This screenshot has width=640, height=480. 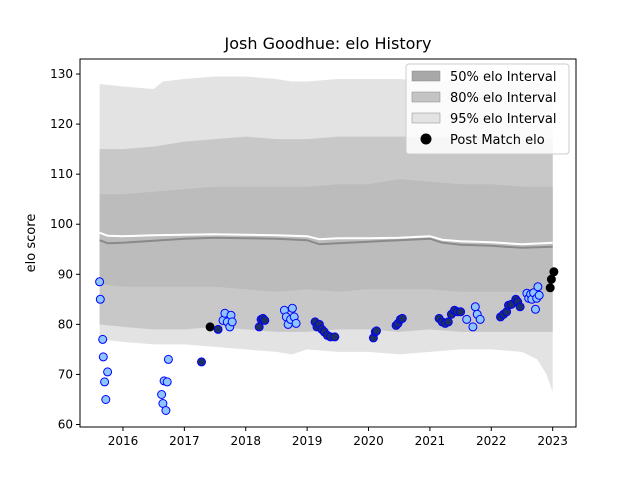 I want to click on chart-title: Josh Goodhue: elo History, so click(x=328, y=43).